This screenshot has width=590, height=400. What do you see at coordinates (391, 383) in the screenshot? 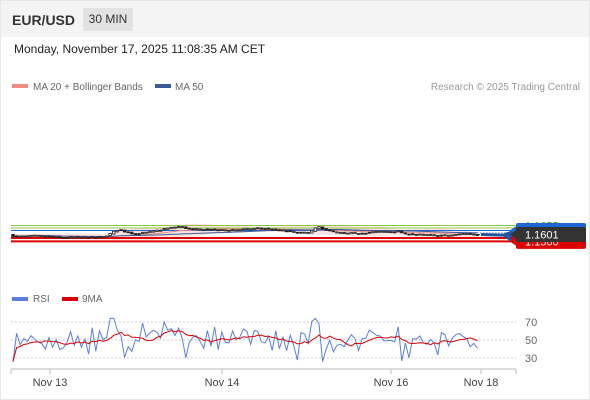
I see `x-tick-label: Nov 16` at bounding box center [391, 383].